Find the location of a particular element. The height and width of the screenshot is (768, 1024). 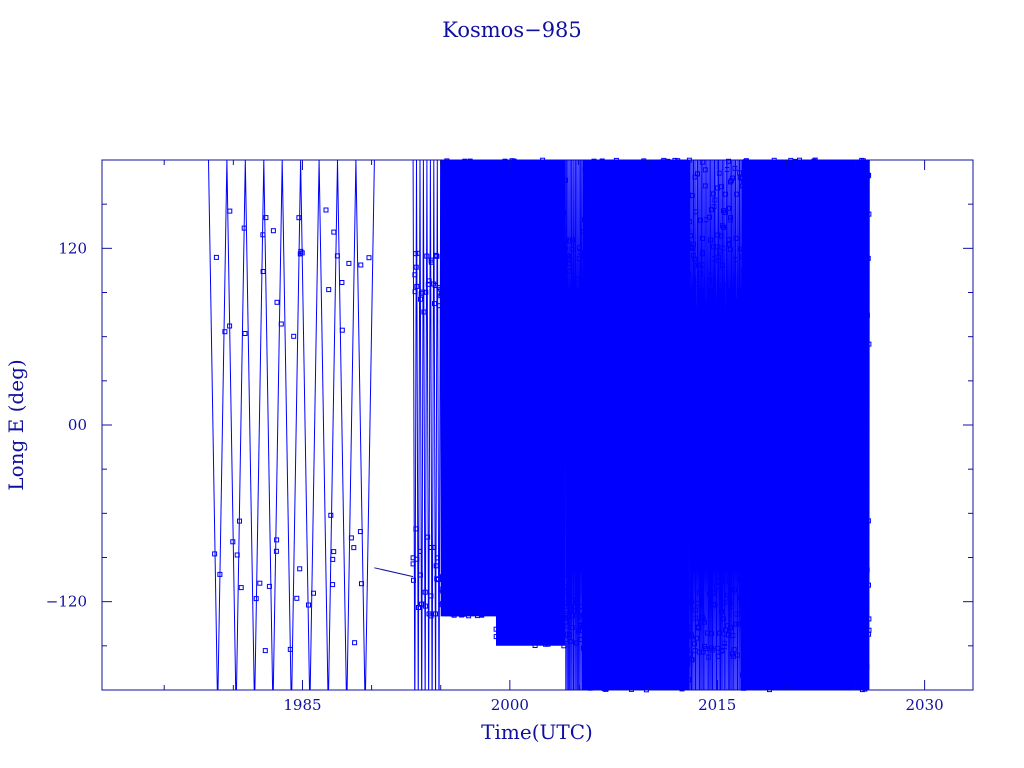

x-tick-label: 2030 is located at coordinates (925, 705).